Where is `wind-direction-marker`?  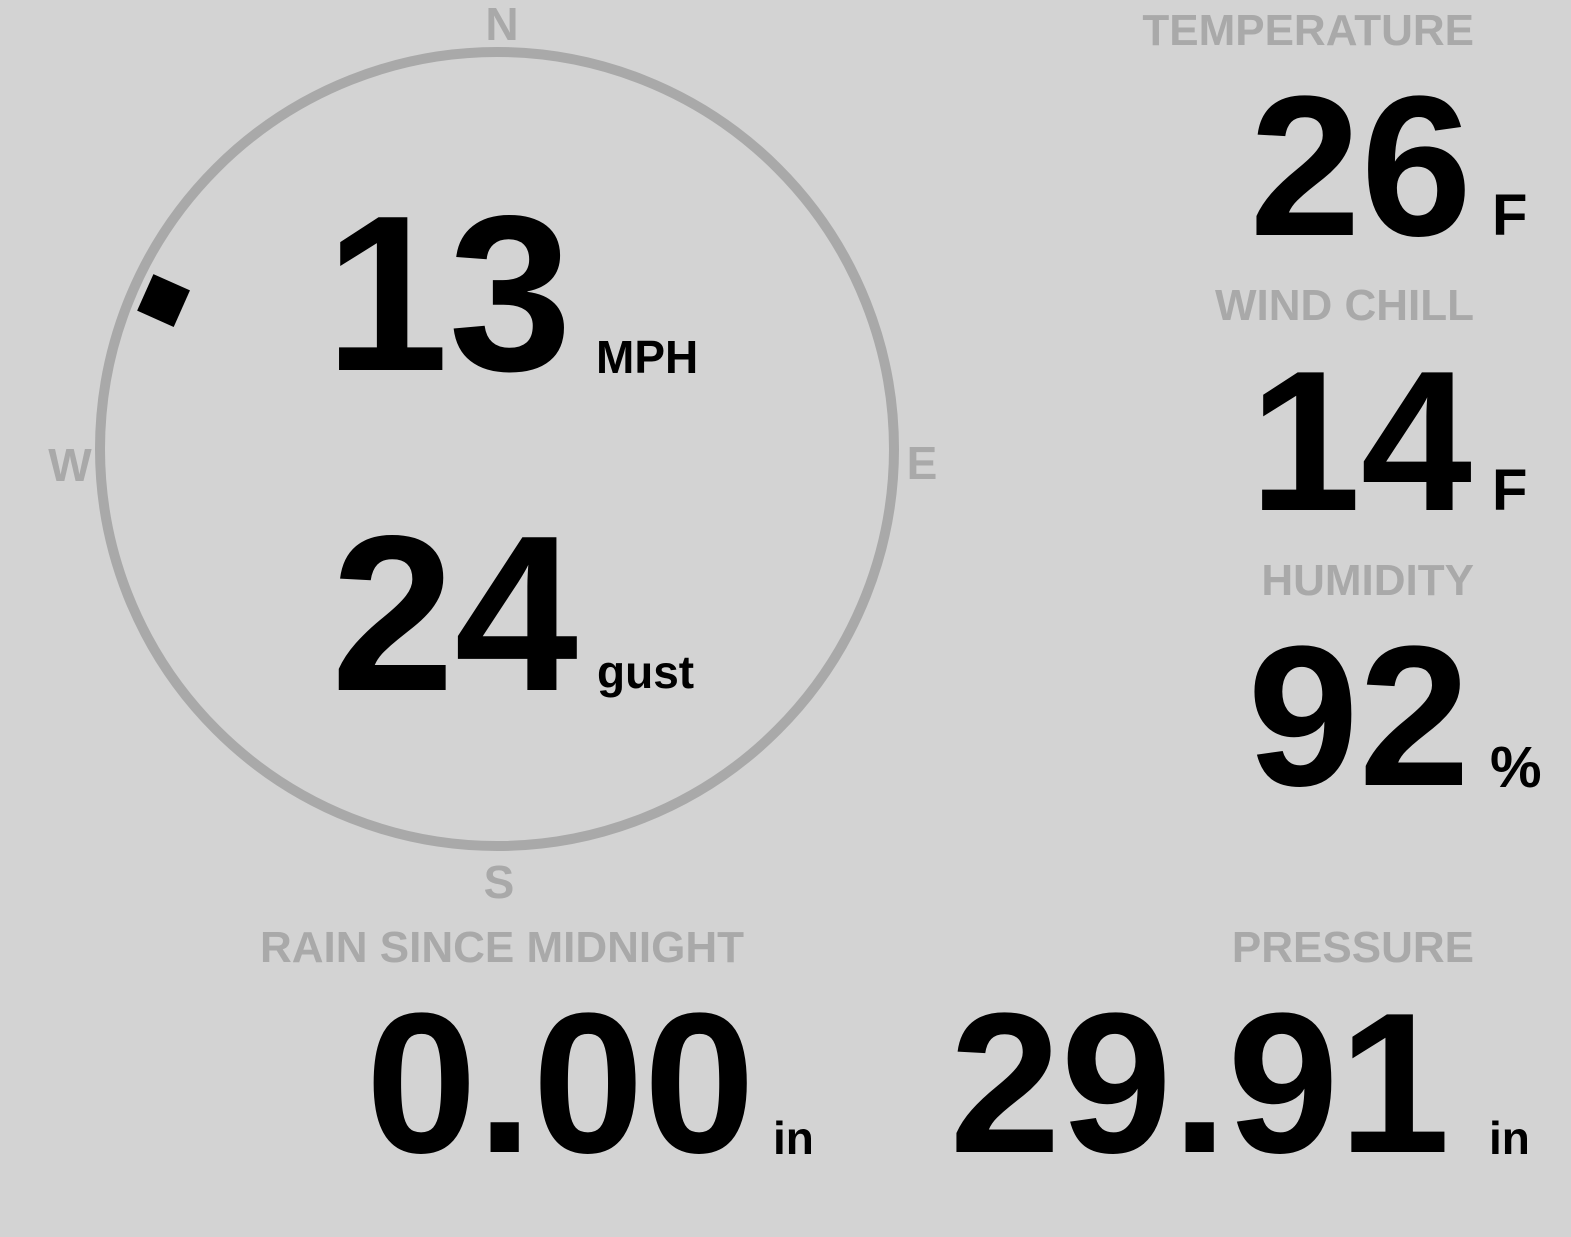
wind-direction-marker is located at coordinates (163, 300).